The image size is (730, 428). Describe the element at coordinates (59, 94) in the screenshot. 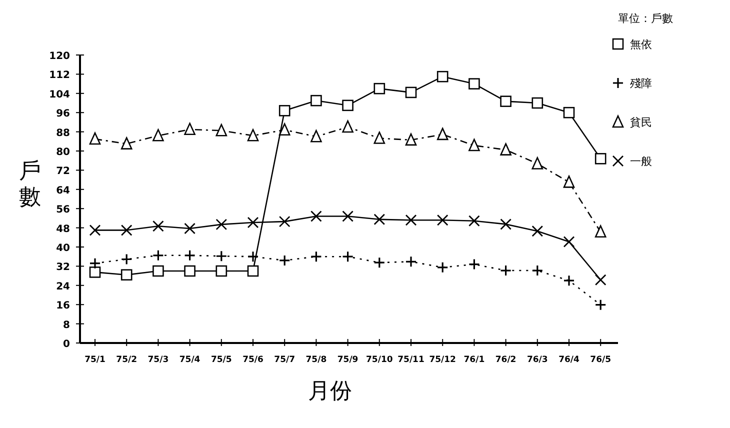

I see `y-tick-label: 104` at that location.